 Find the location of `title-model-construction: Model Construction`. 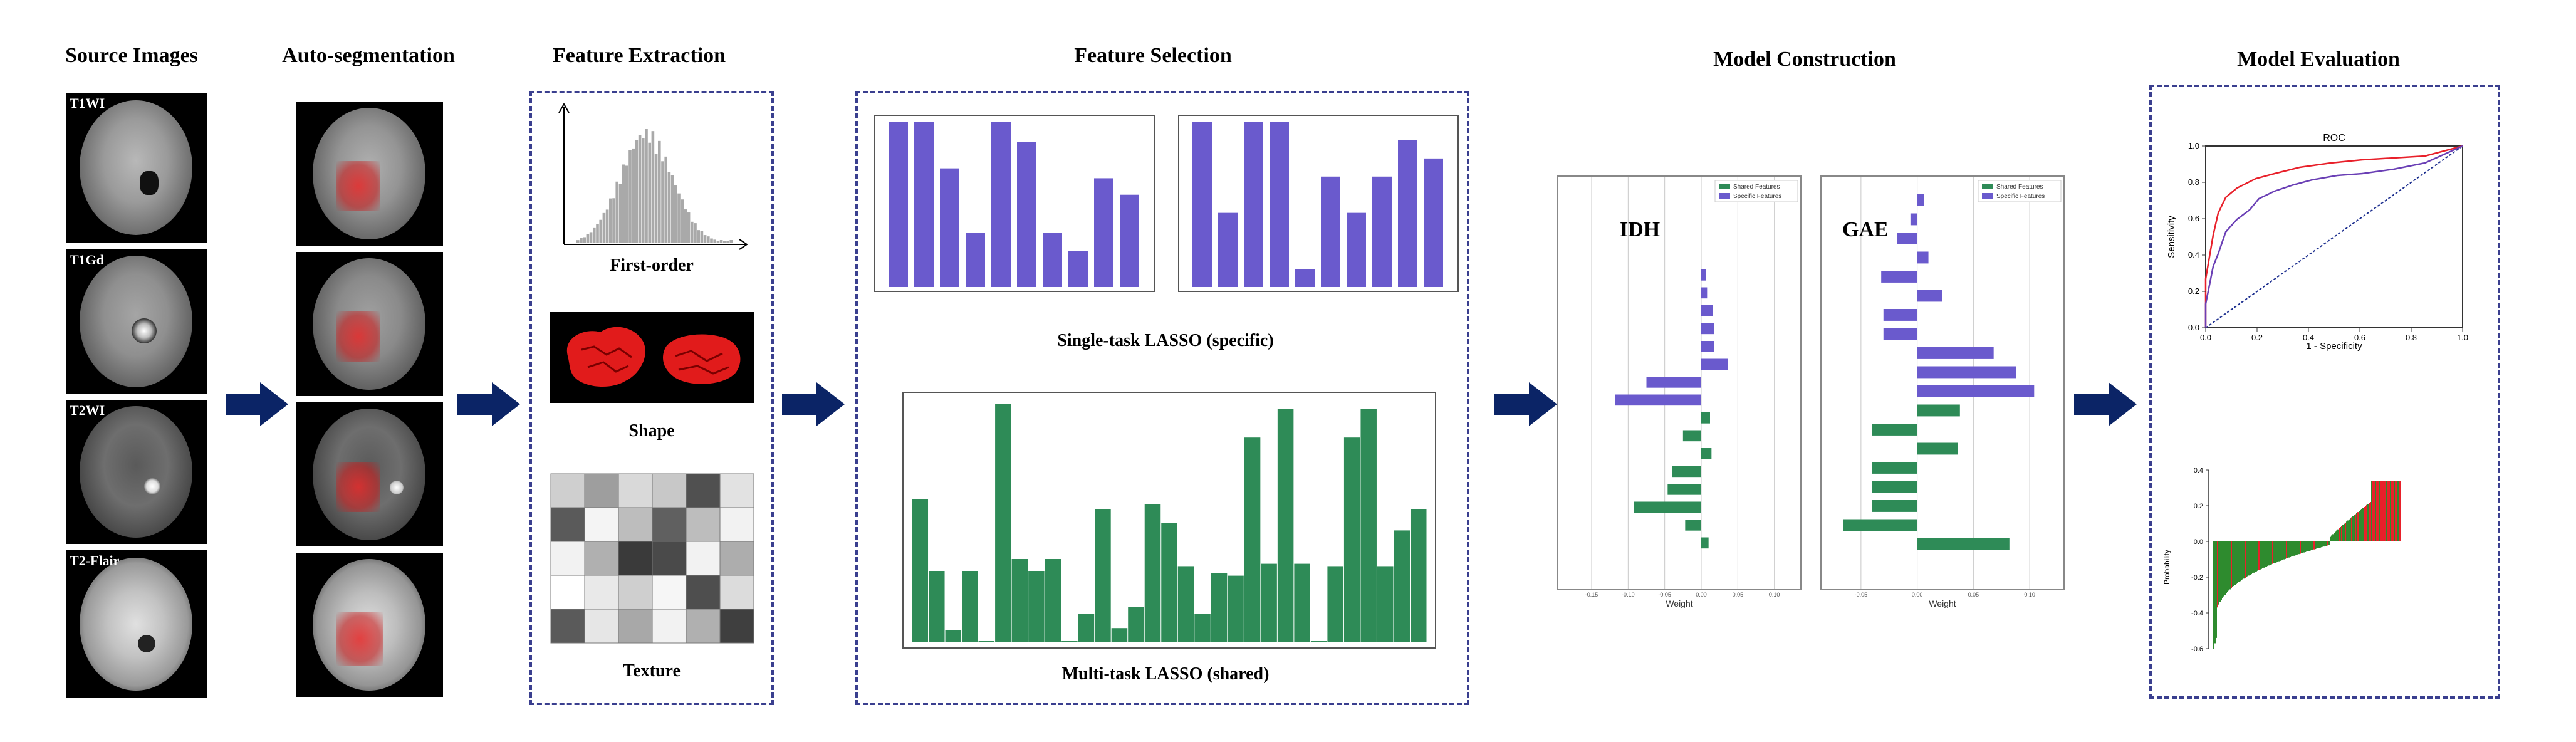

title-model-construction: Model Construction is located at coordinates (1804, 59).